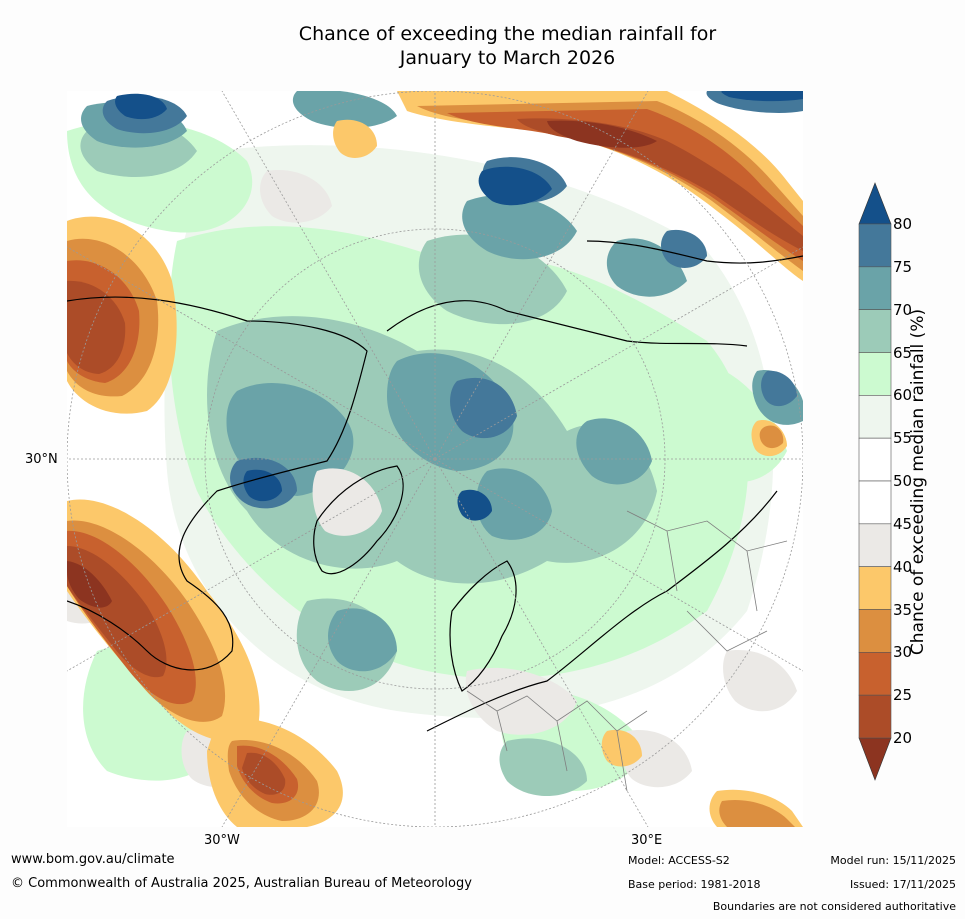 Image resolution: width=965 pixels, height=919 pixels. I want to click on borders-europe, so click(557, 741).